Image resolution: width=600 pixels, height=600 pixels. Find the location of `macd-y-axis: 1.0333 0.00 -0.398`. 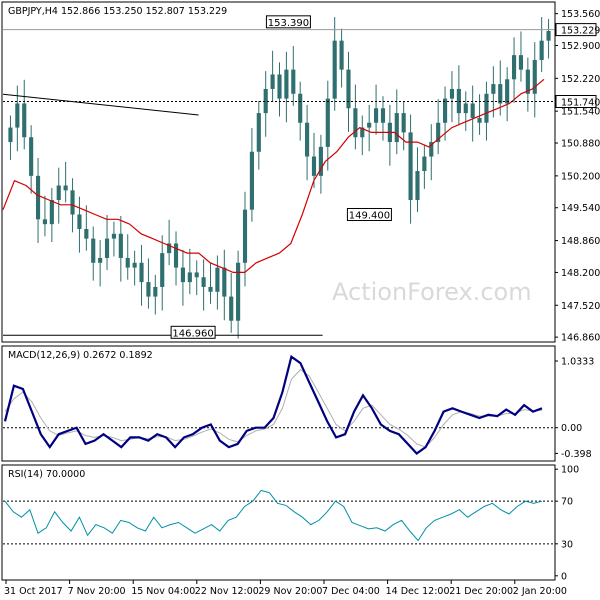

macd-y-axis: 1.0333 0.00 -0.398 is located at coordinates (574, 408).